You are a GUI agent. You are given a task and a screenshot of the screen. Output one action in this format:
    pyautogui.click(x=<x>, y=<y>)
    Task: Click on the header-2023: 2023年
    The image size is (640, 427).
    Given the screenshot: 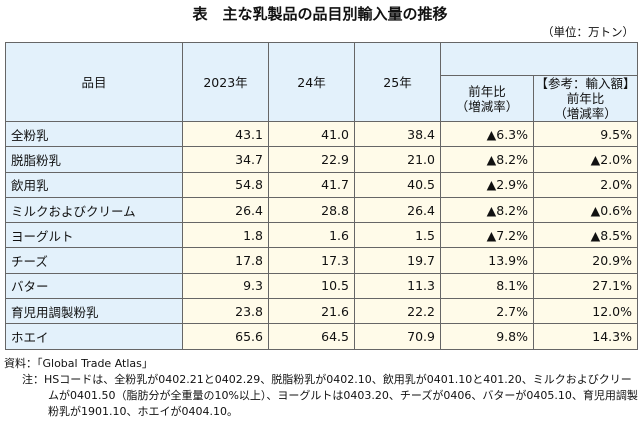 What is the action you would take?
    pyautogui.click(x=225, y=82)
    